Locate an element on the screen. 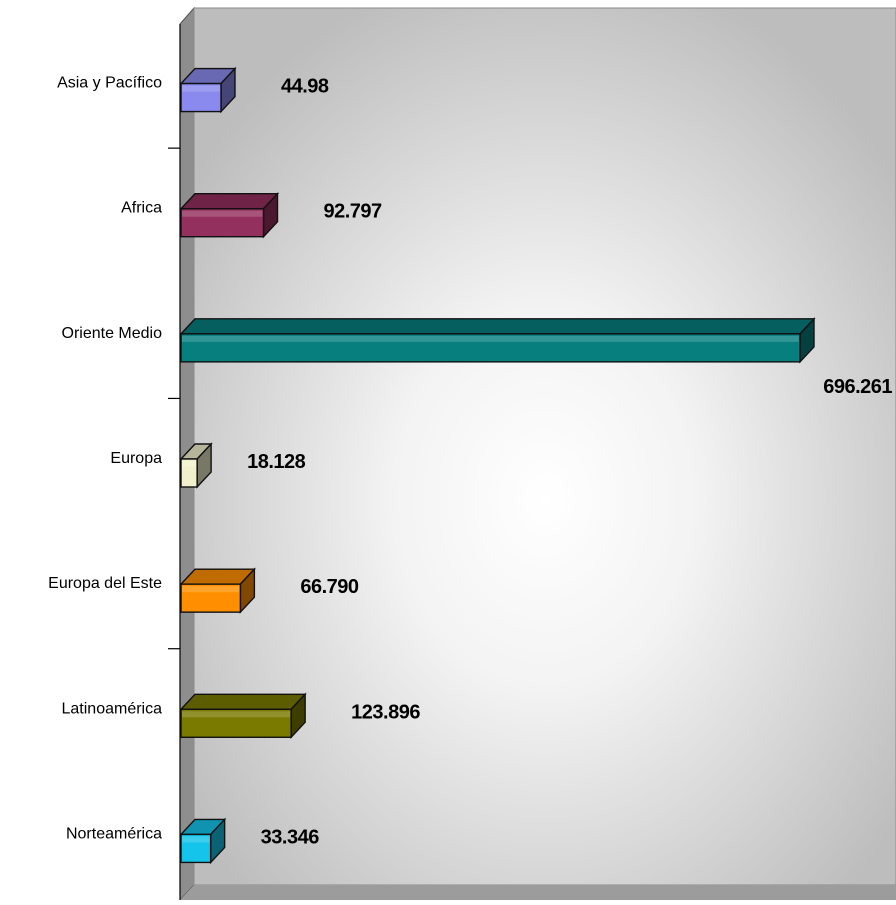 This screenshot has height=905, width=896. chart-floor is located at coordinates (538, 892).